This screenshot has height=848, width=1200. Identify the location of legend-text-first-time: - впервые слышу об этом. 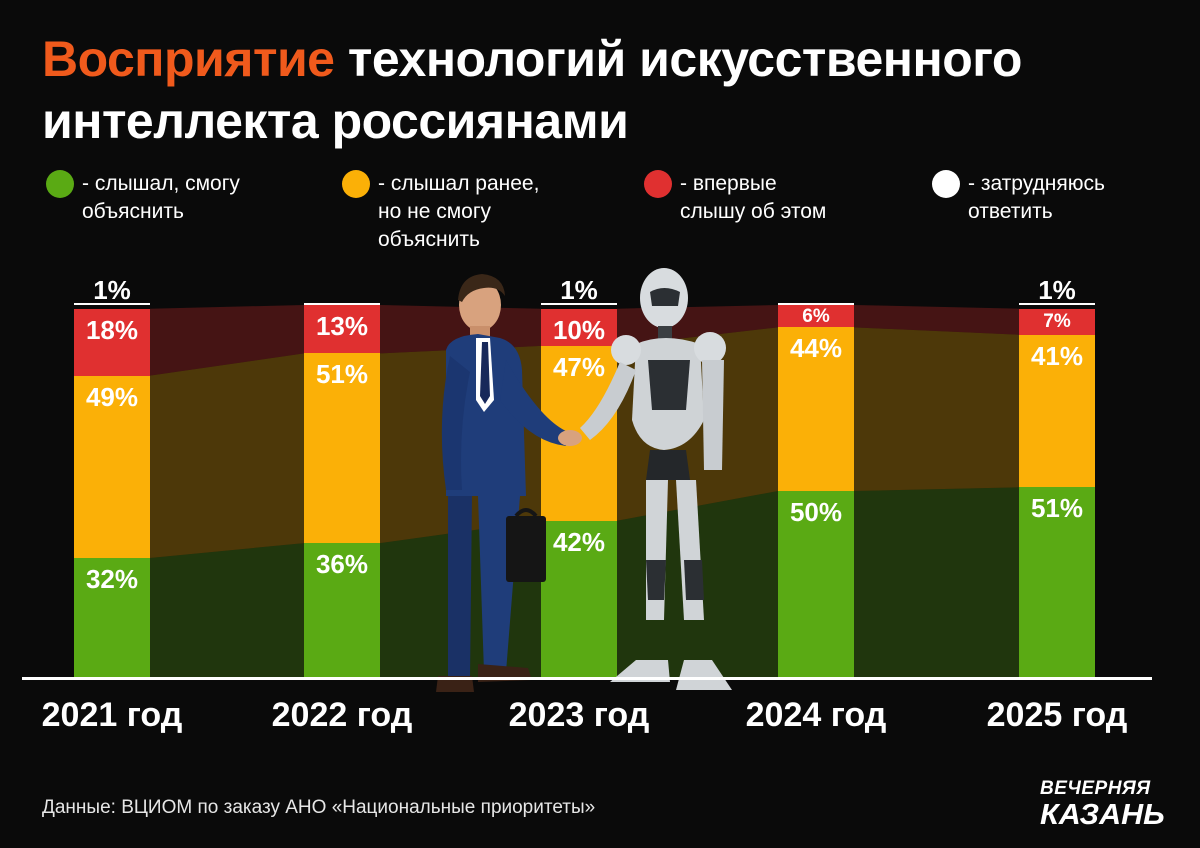
(753, 197).